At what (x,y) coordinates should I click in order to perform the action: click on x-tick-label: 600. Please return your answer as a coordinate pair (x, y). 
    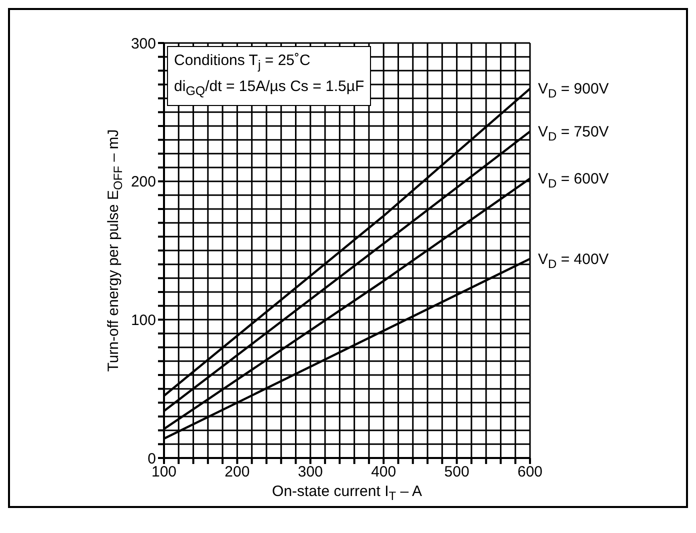
    Looking at the image, I should click on (530, 472).